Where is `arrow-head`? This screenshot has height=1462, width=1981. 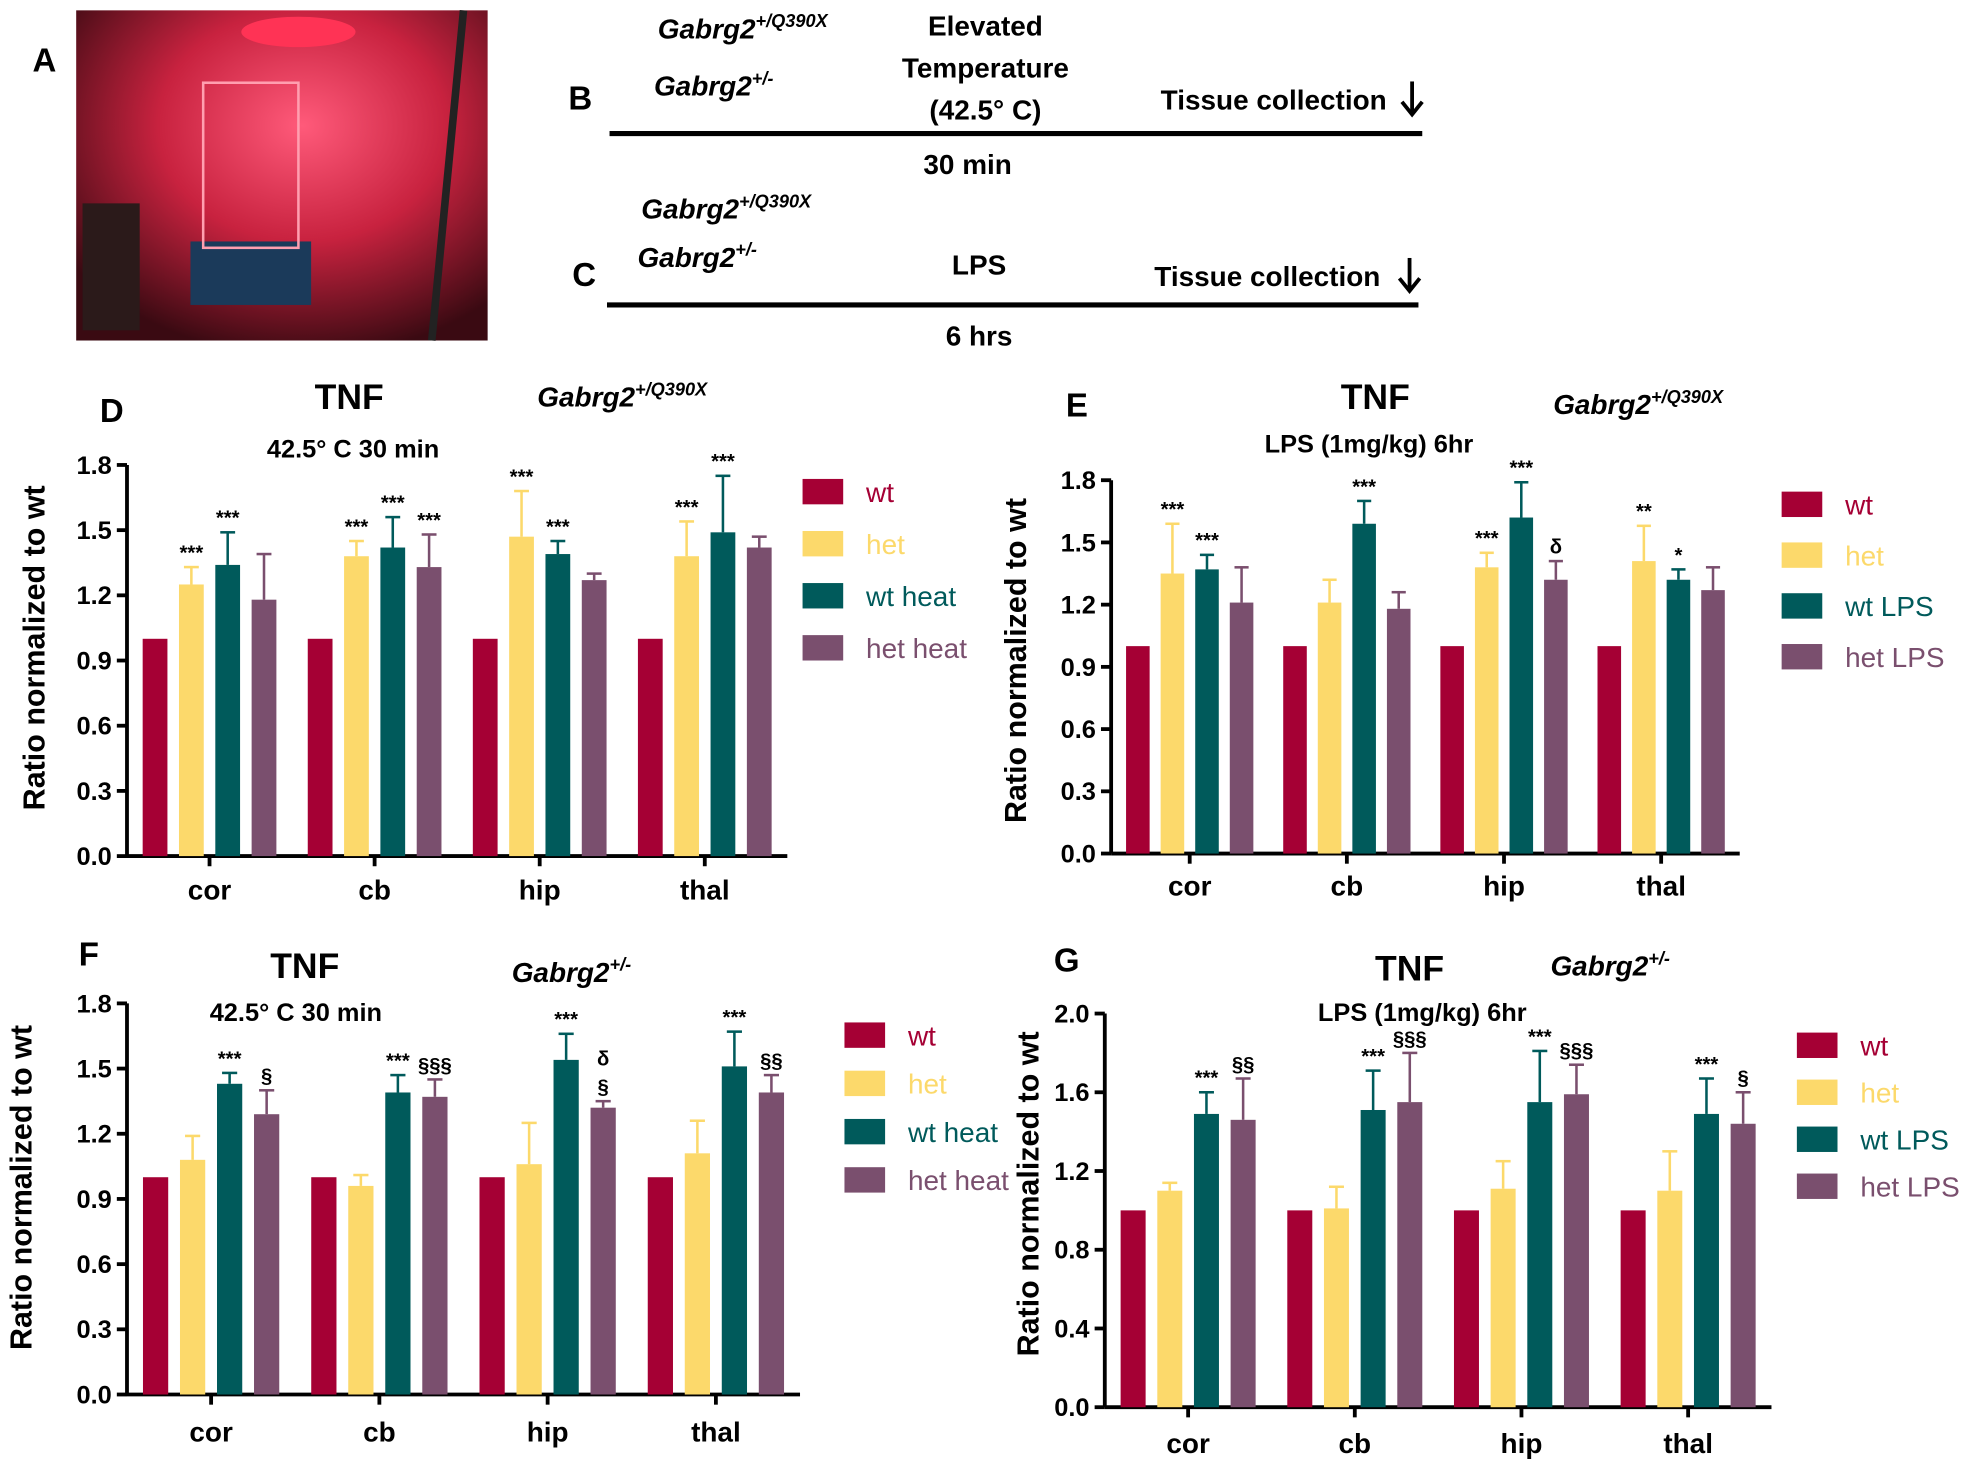
arrow-head is located at coordinates (1409, 286).